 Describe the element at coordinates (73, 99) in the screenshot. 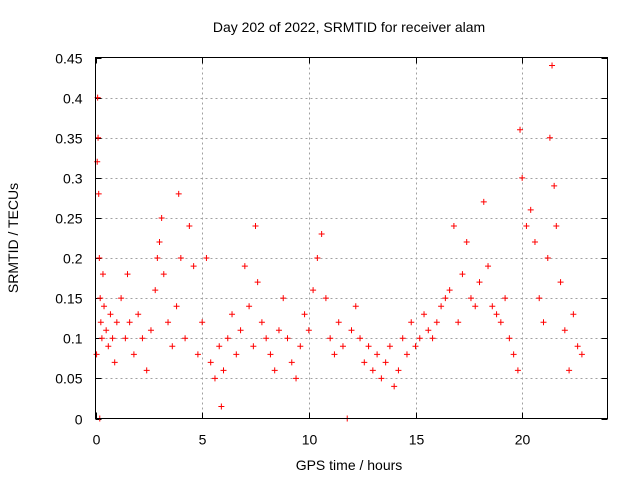

I see `y-tick-label: 0.4` at that location.